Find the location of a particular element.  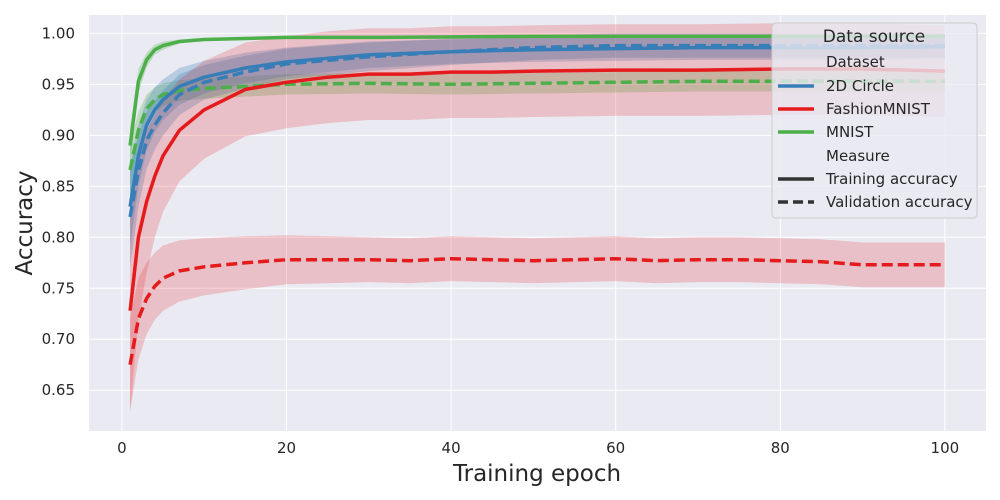

x-tick-label: 40 is located at coordinates (451, 448).